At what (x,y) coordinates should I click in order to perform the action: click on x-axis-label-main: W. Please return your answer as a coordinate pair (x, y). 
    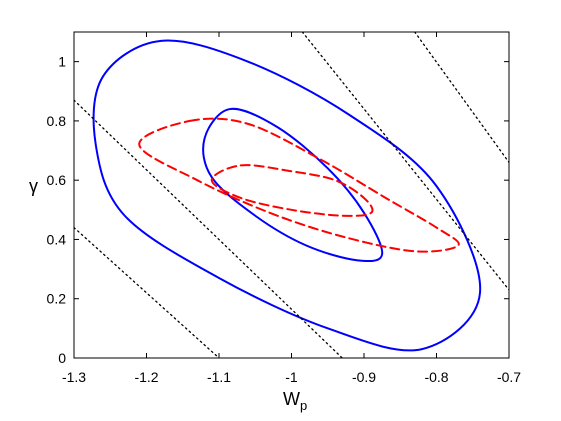
    Looking at the image, I should click on (291, 399).